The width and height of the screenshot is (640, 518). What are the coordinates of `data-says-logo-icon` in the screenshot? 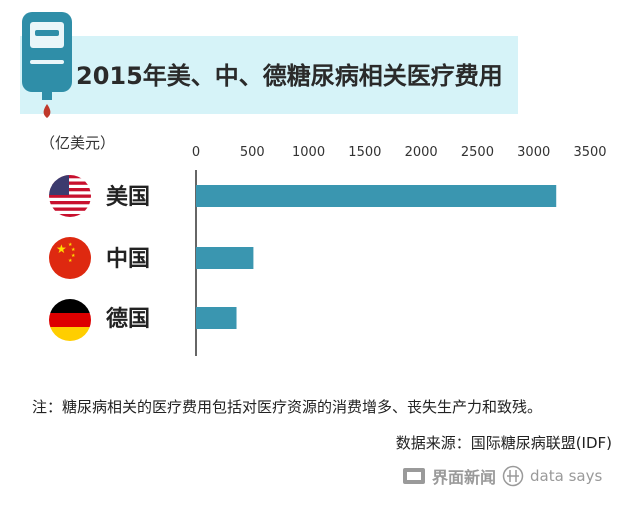 It's located at (513, 476).